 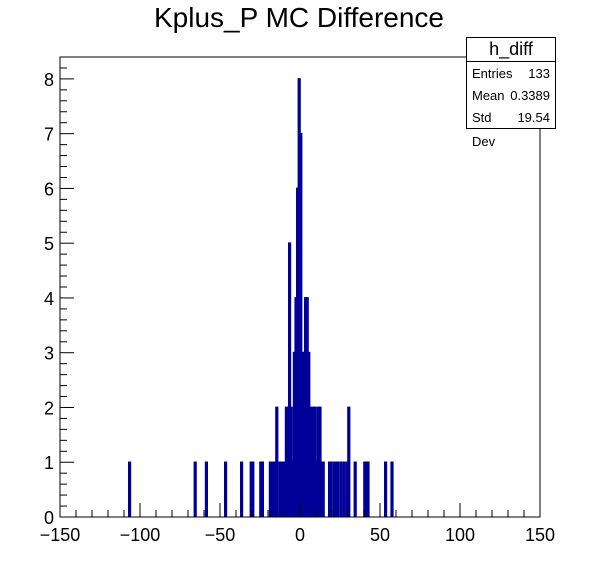 What do you see at coordinates (49, 80) in the screenshot?
I see `y-tick-label: 8` at bounding box center [49, 80].